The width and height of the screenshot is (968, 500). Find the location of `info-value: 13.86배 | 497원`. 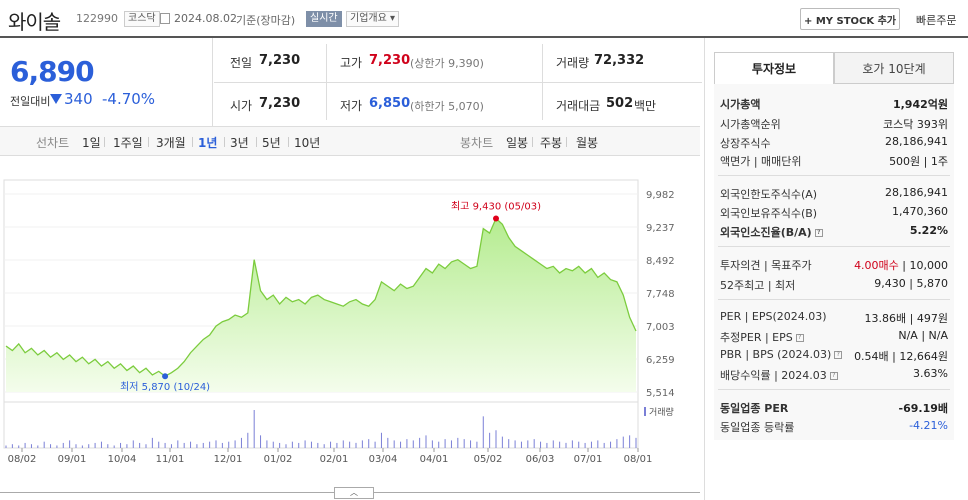

info-value: 13.86배 | 497원 is located at coordinates (906, 318).